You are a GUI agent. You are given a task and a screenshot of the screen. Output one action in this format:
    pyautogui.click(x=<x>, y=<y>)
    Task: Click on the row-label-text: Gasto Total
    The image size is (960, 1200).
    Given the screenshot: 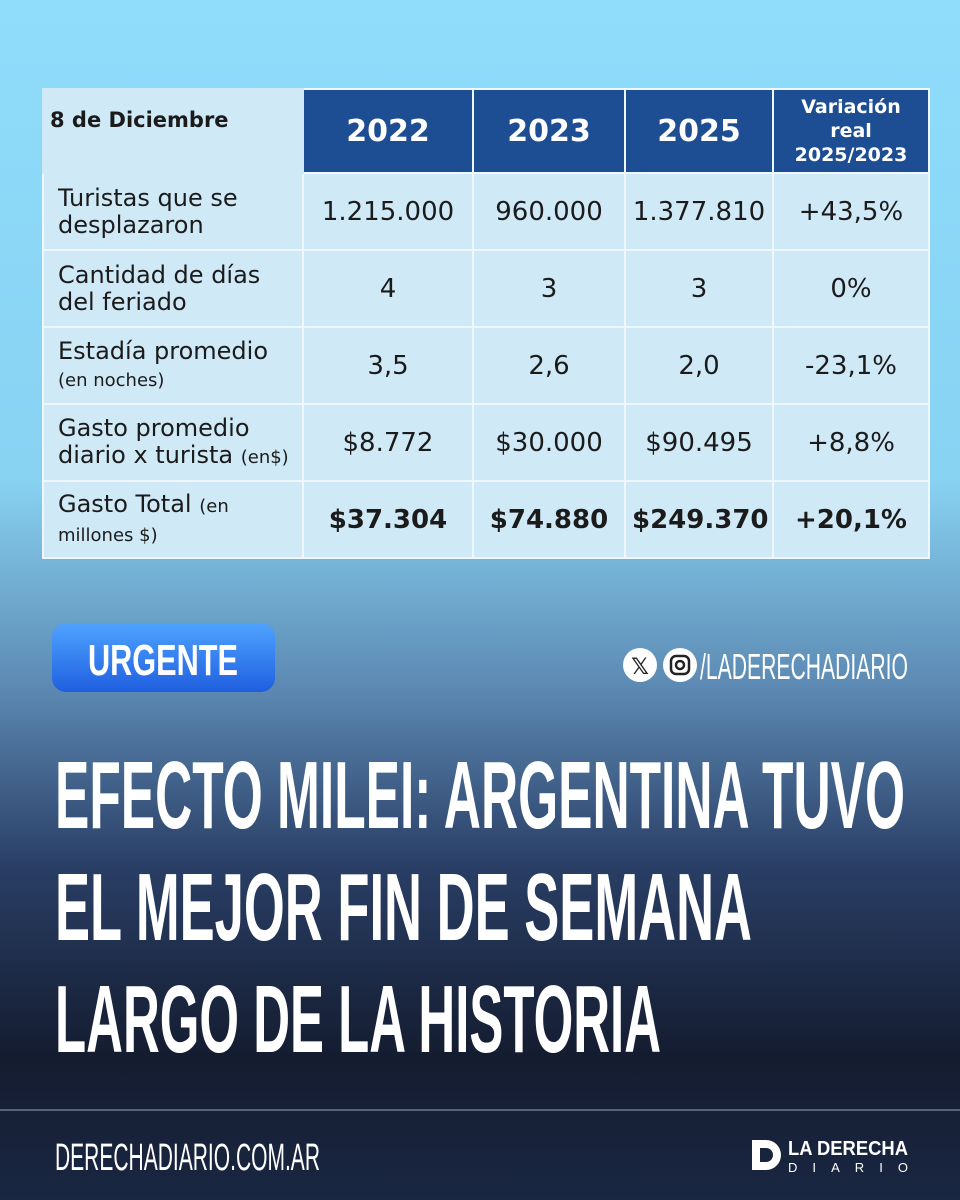 What is the action you would take?
    pyautogui.click(x=125, y=503)
    